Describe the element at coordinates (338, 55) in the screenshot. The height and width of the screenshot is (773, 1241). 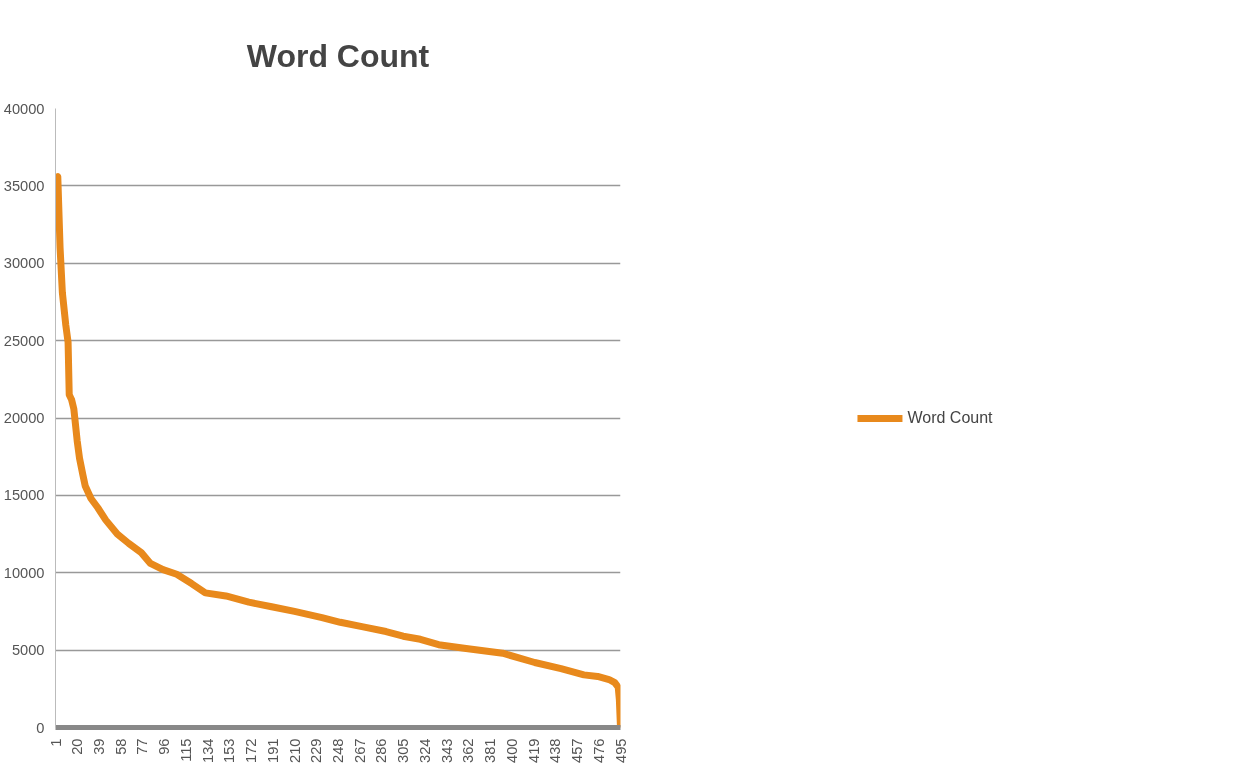
I see `chart-title: Word Count` at that location.